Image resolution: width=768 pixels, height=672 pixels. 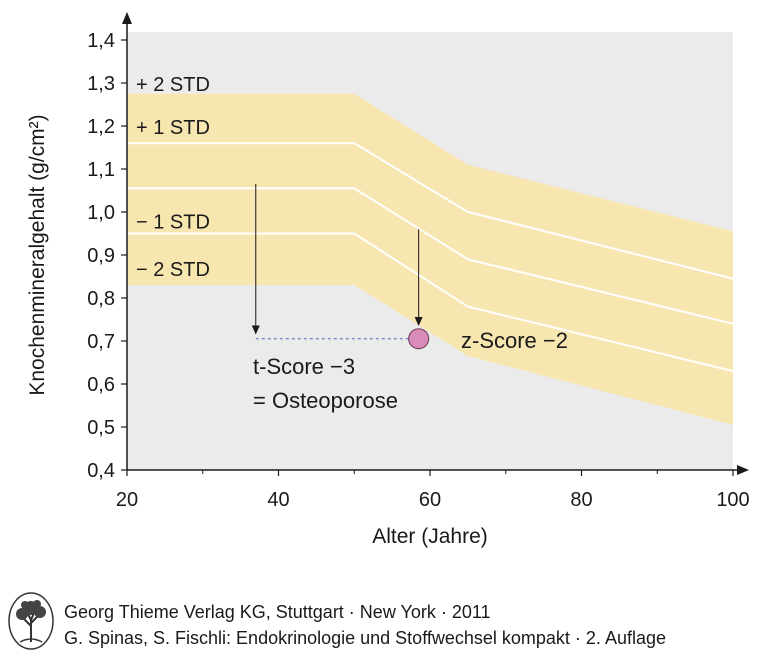 What do you see at coordinates (173, 128) in the screenshot?
I see `series-label-1: + 1 STD` at bounding box center [173, 128].